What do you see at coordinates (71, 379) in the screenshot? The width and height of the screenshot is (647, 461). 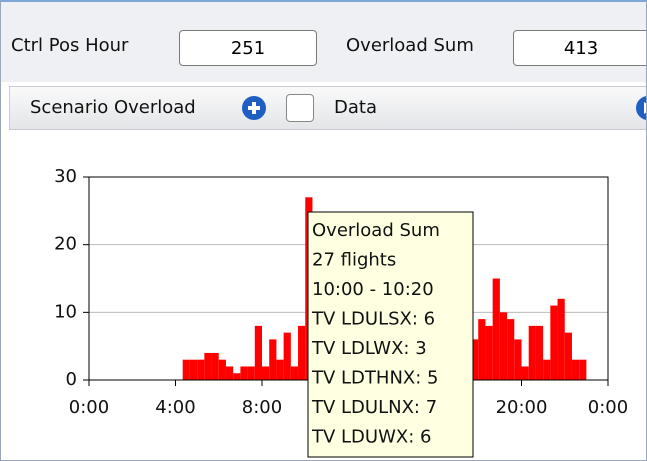 I see `y-tick-label: 0` at bounding box center [71, 379].